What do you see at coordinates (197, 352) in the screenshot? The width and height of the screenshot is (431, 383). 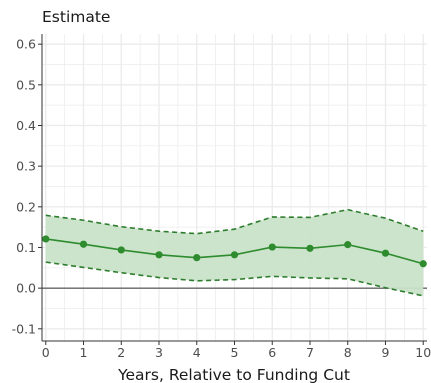 I see `x-tick-label: 4` at bounding box center [197, 352].